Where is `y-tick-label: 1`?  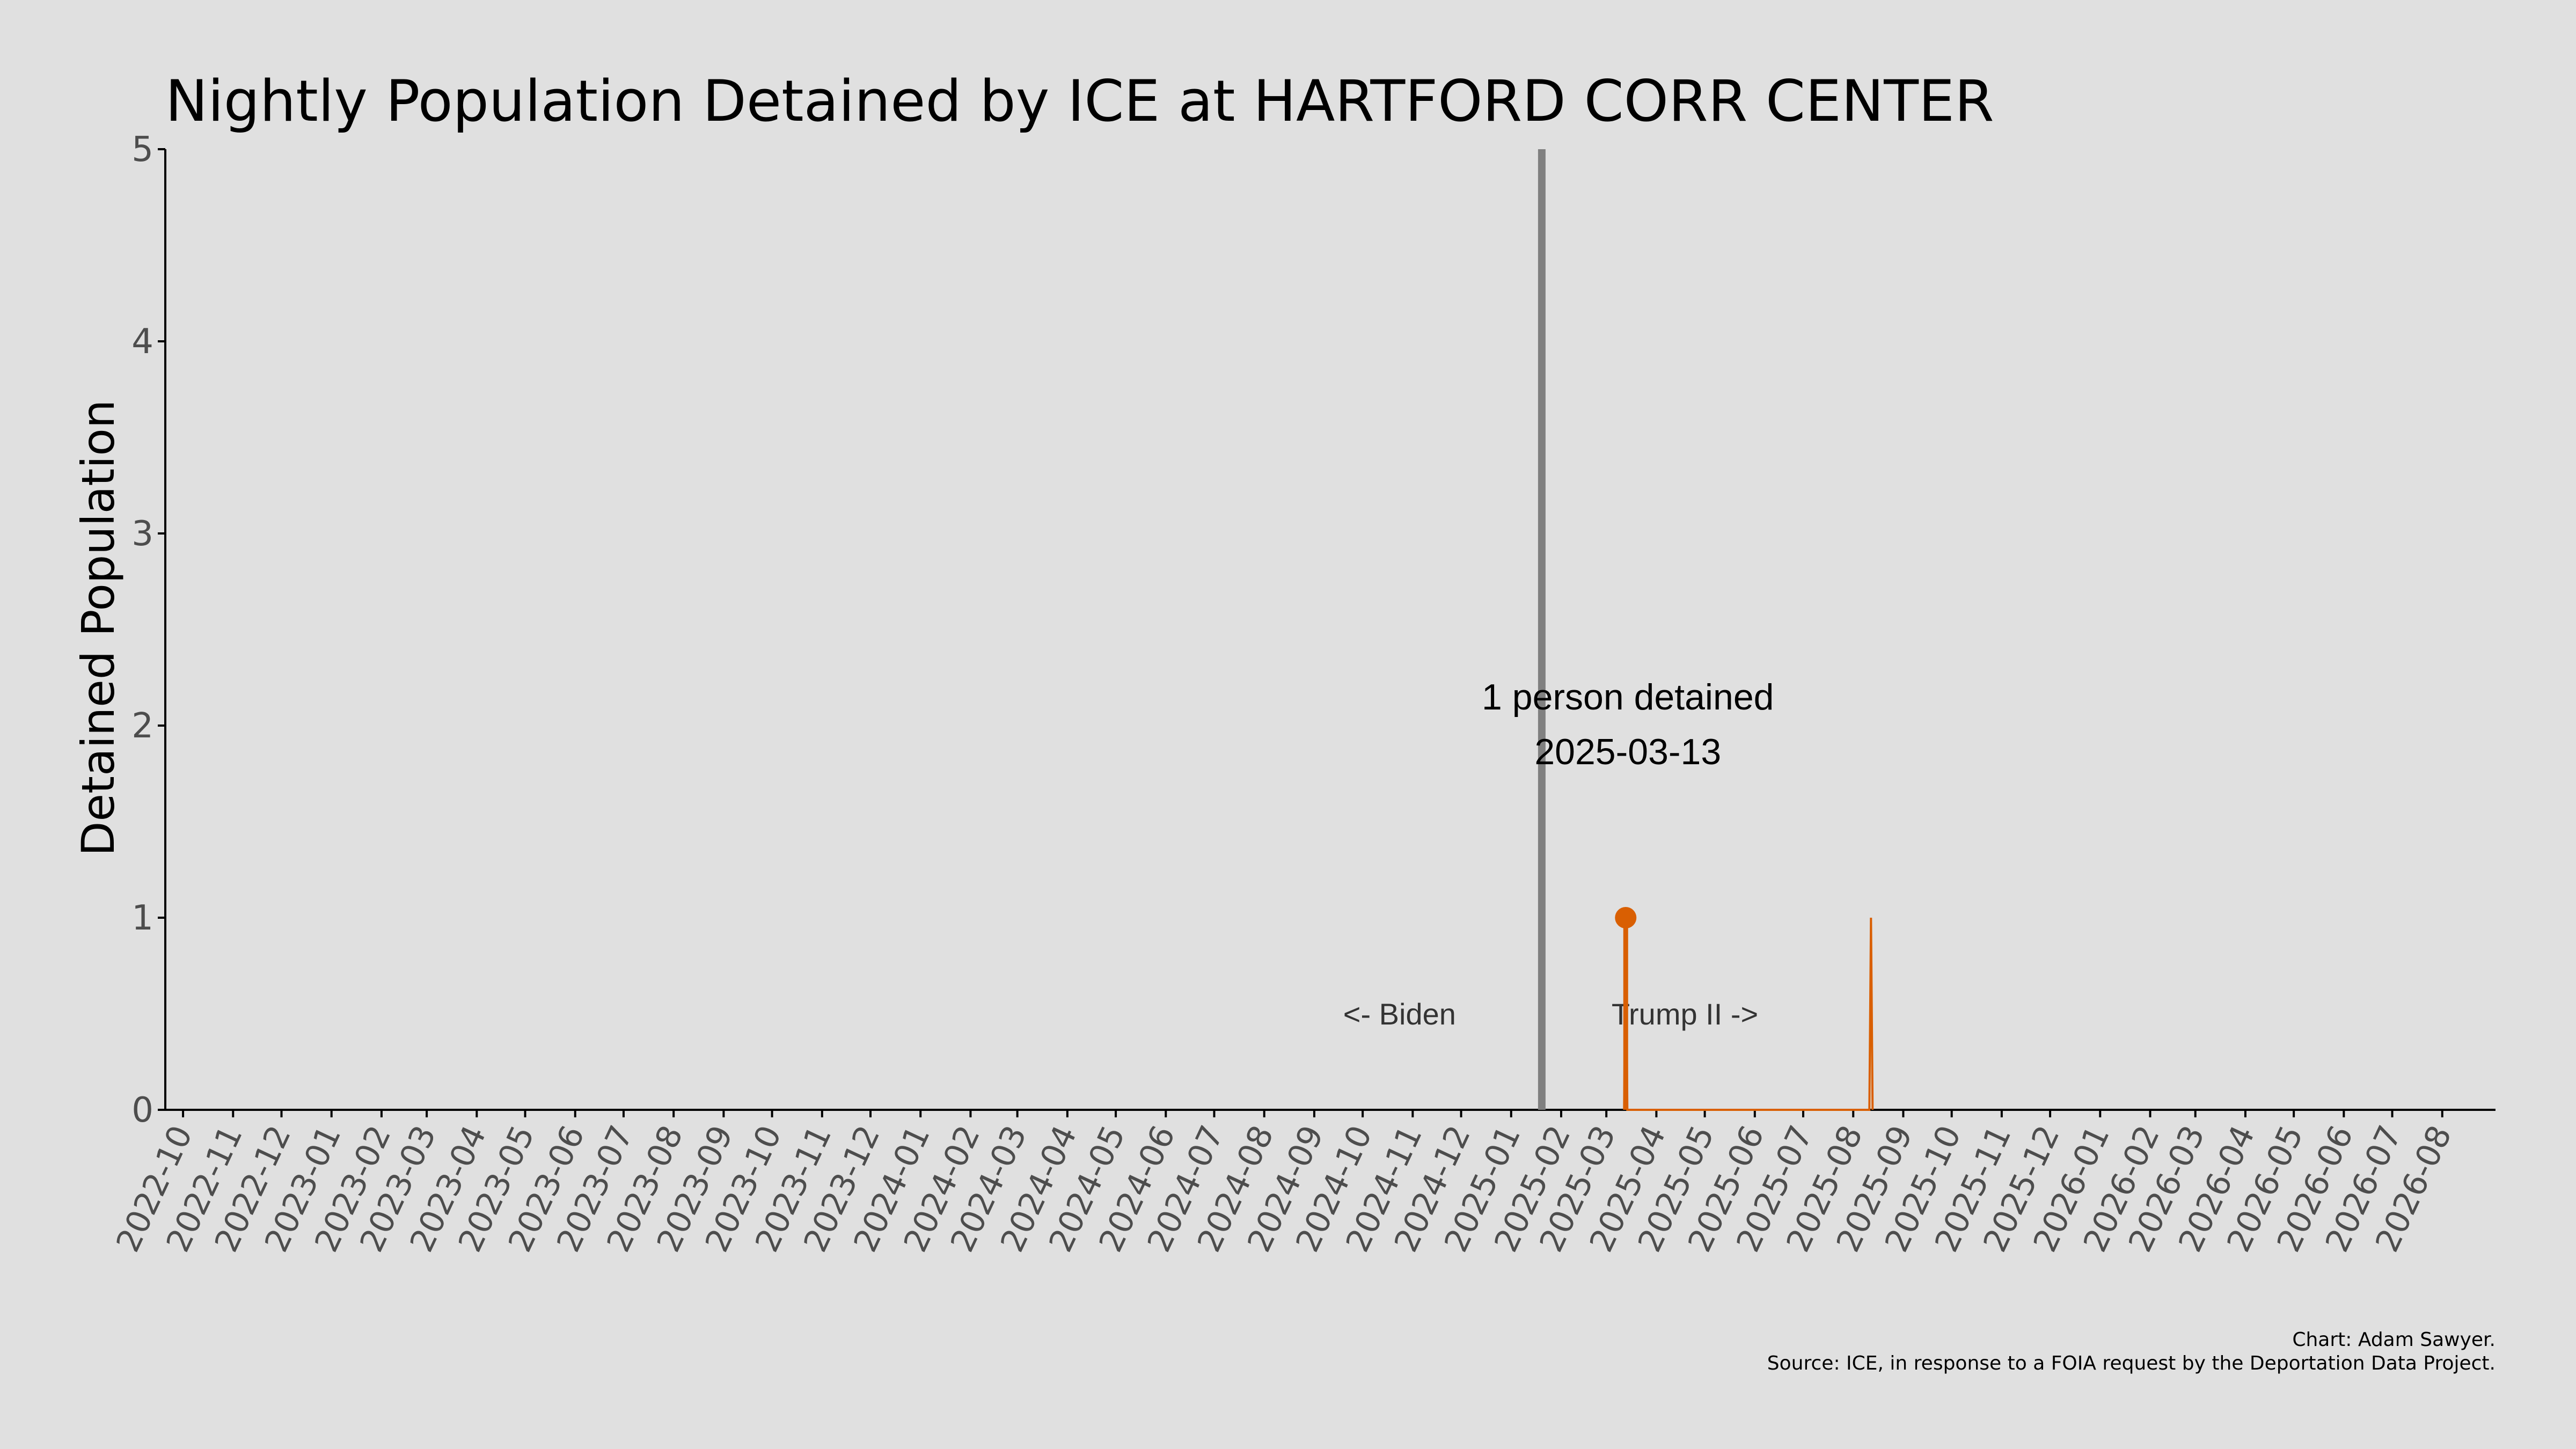
y-tick-label: 1 is located at coordinates (142, 918).